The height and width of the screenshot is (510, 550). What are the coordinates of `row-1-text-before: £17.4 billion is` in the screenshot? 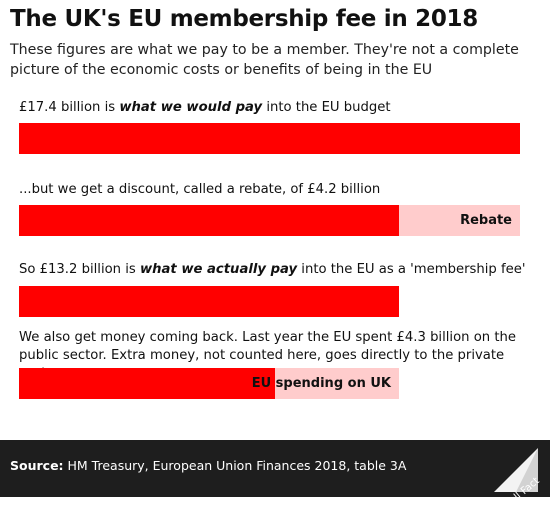 It's located at (69, 107).